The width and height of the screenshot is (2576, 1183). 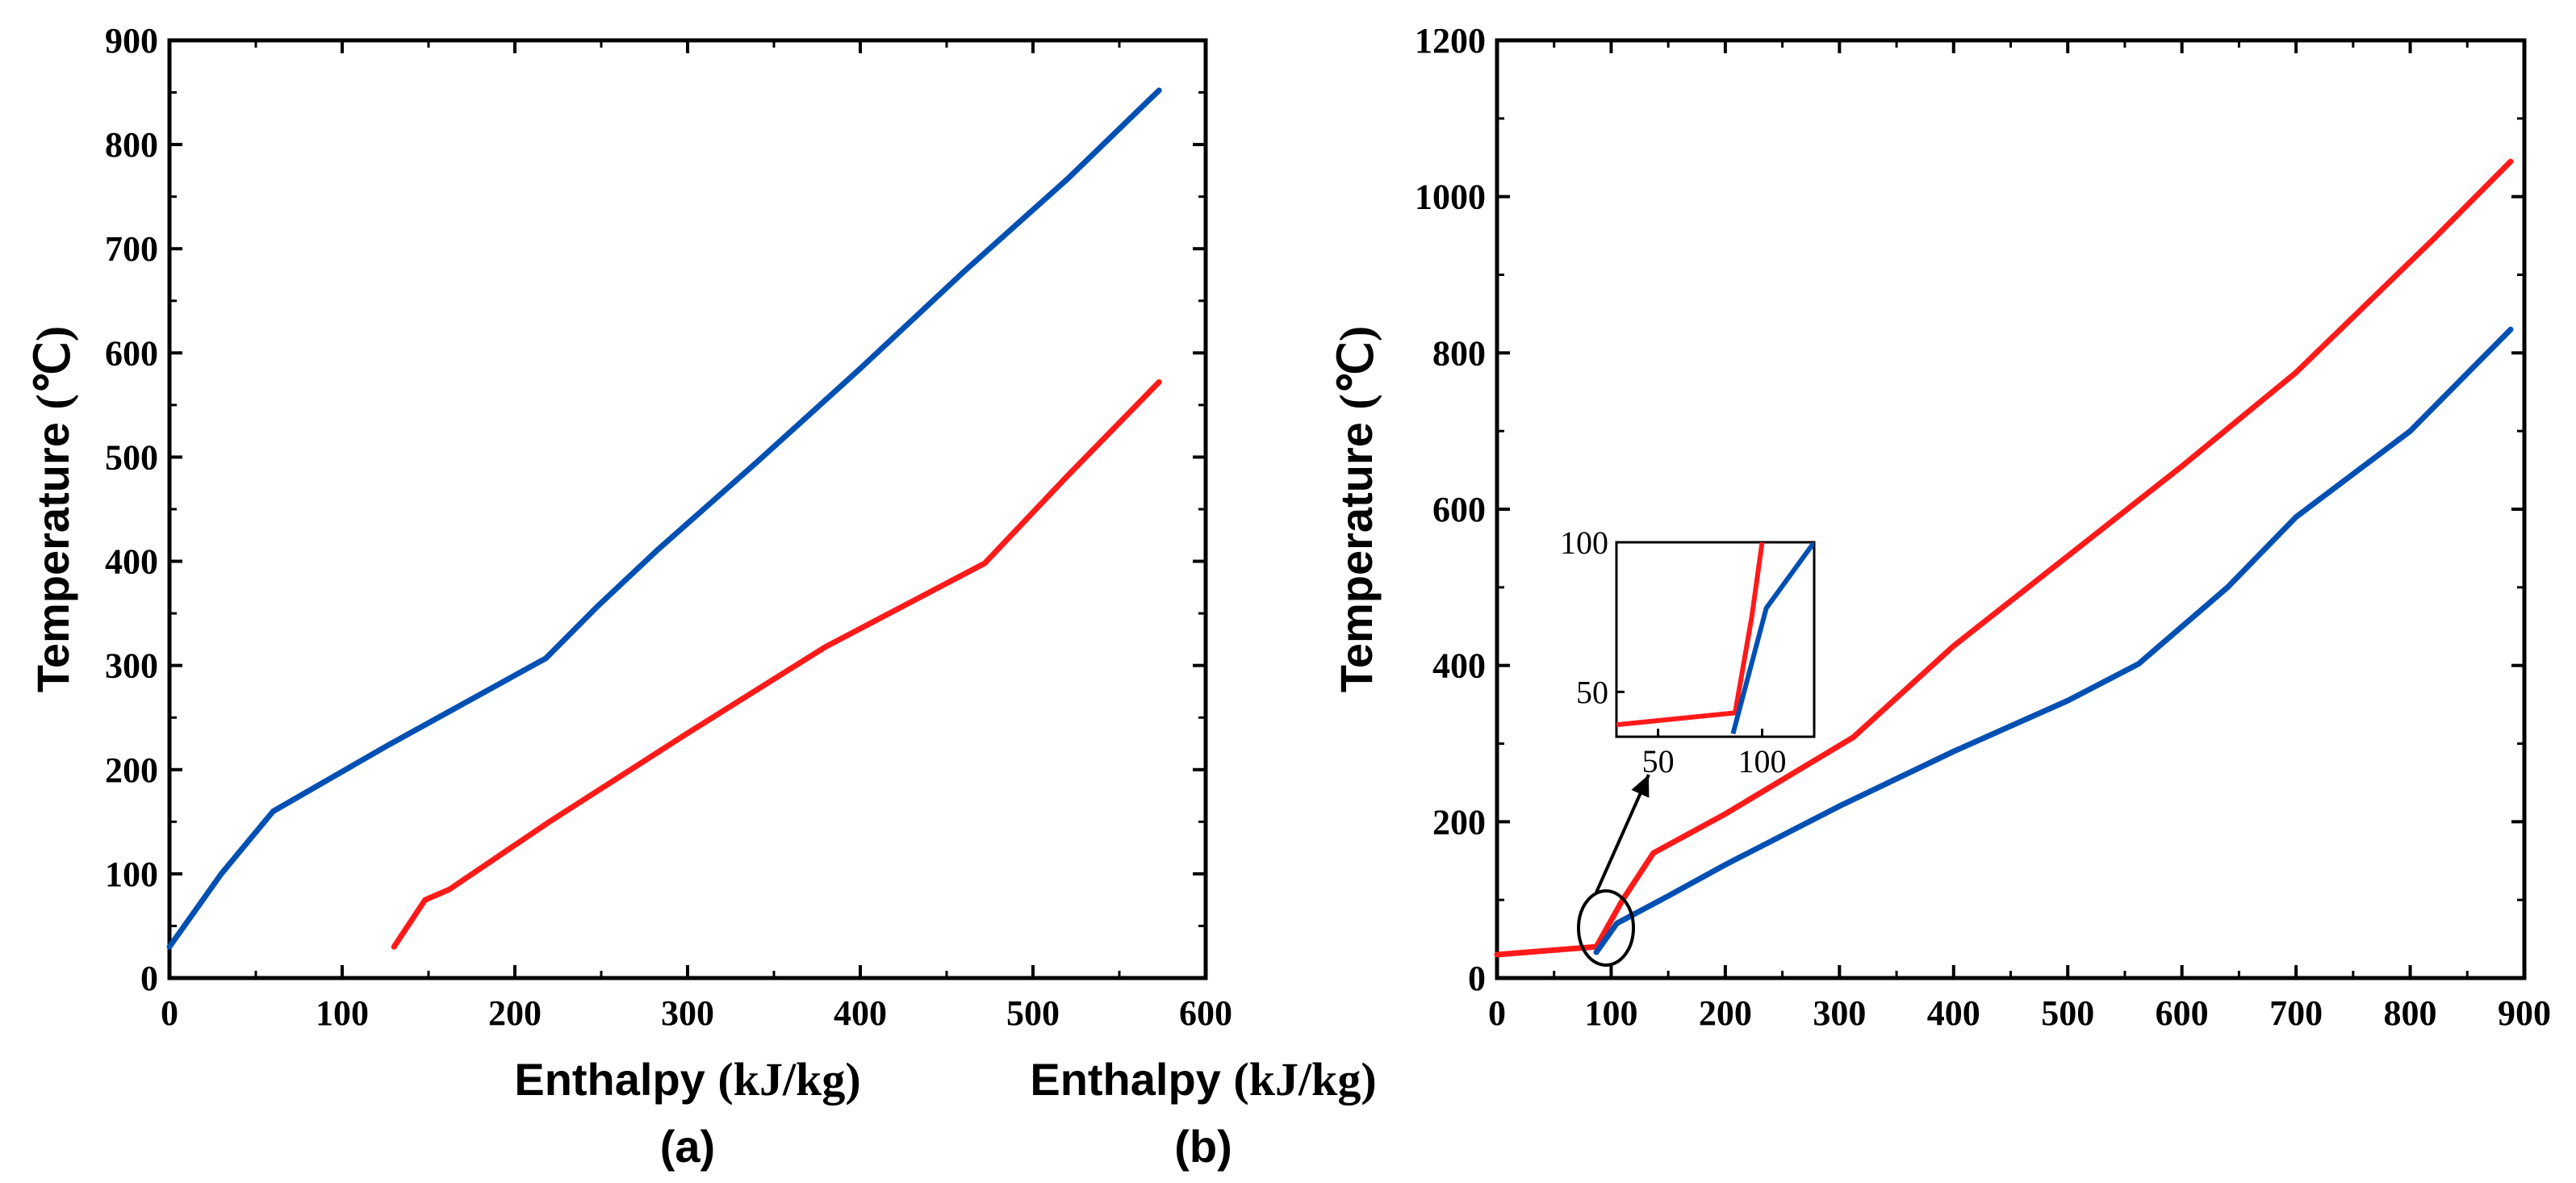 I want to click on y-tick-label-a: 0, so click(x=149, y=978).